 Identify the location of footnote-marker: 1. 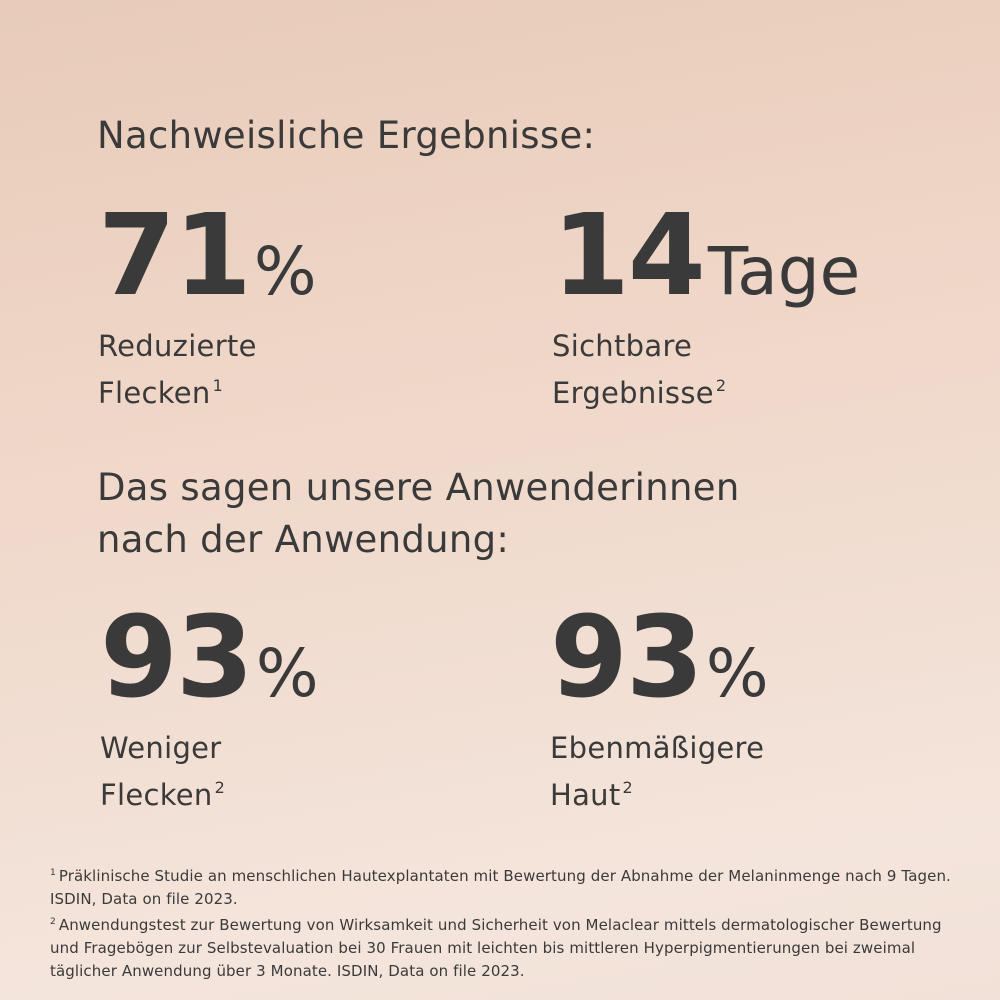
(53, 873).